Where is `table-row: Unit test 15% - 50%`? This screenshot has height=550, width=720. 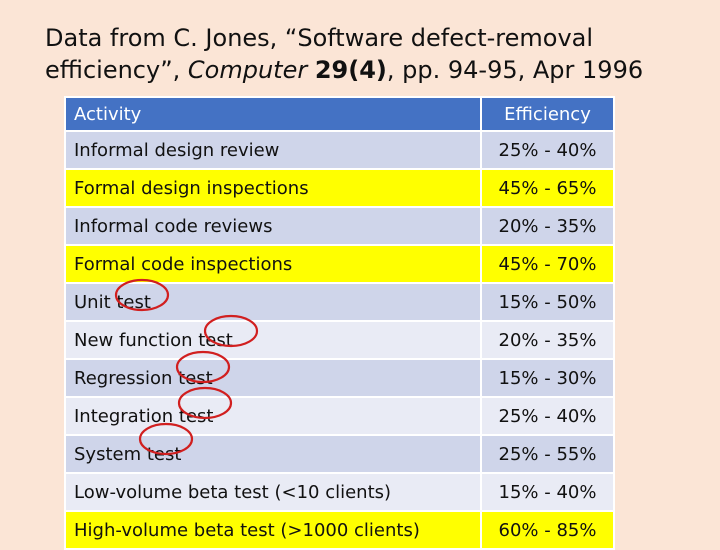 table-row: Unit test 15% - 50% is located at coordinates (339, 302).